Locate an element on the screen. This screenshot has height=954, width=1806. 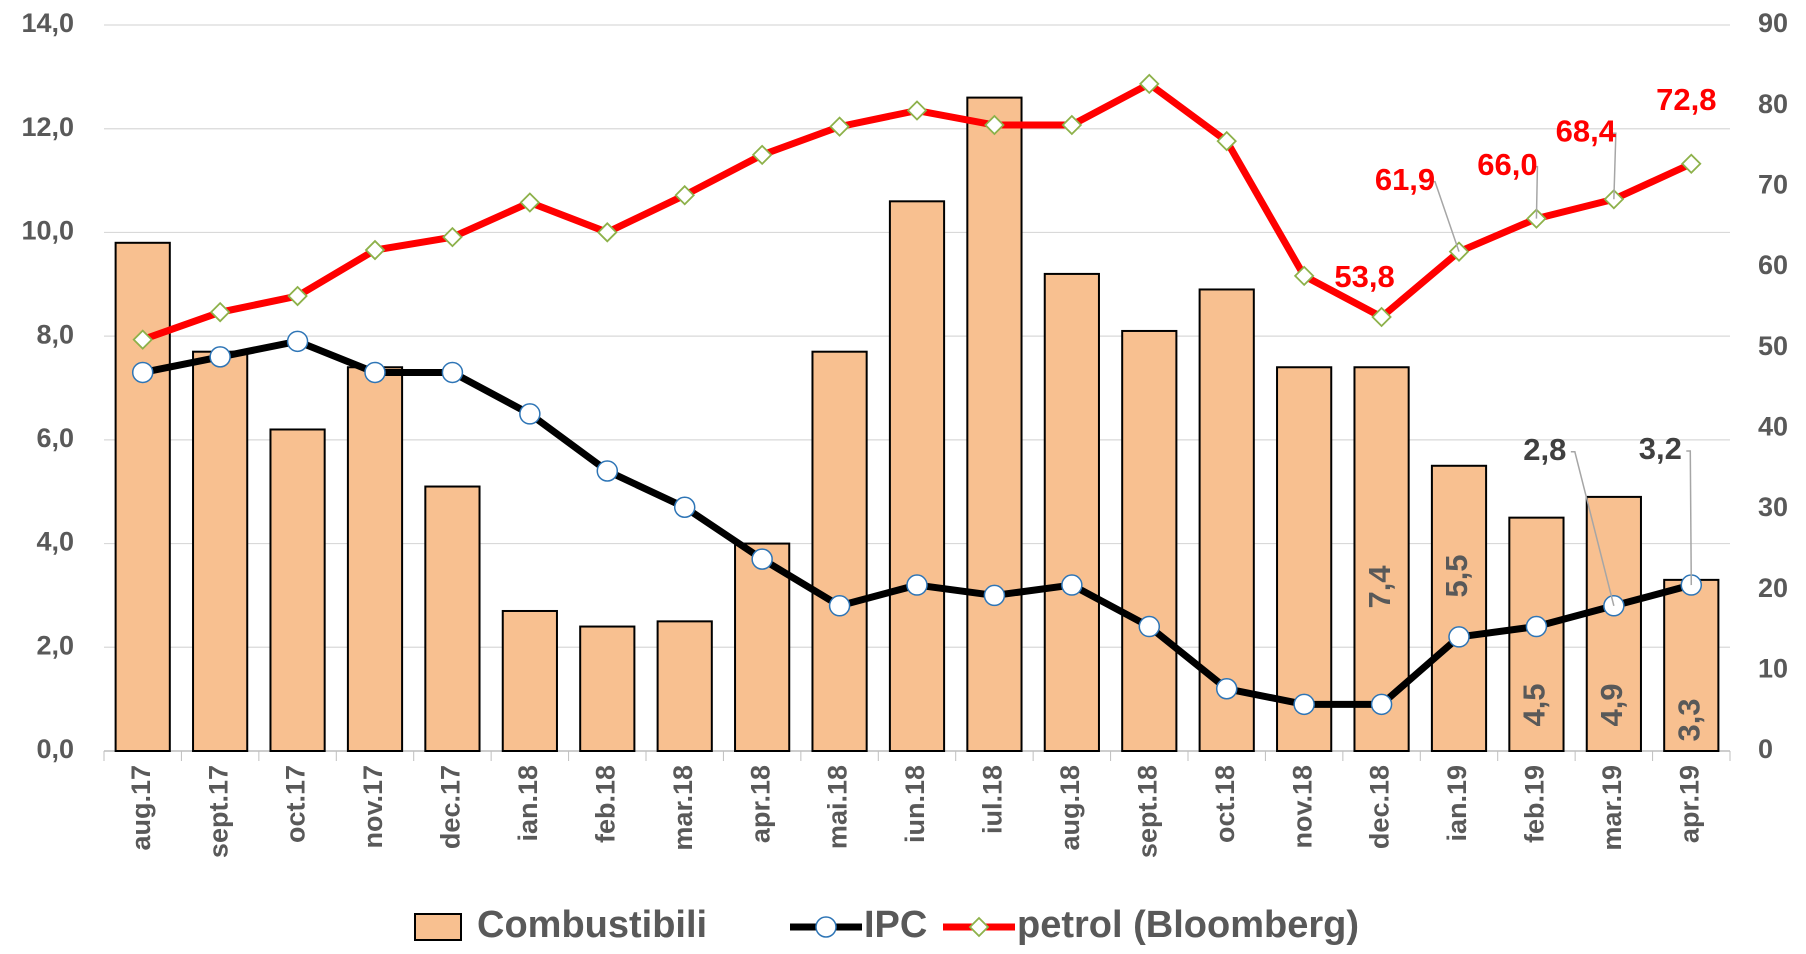
bar-value-label: 7,4 is located at coordinates (1379, 587).